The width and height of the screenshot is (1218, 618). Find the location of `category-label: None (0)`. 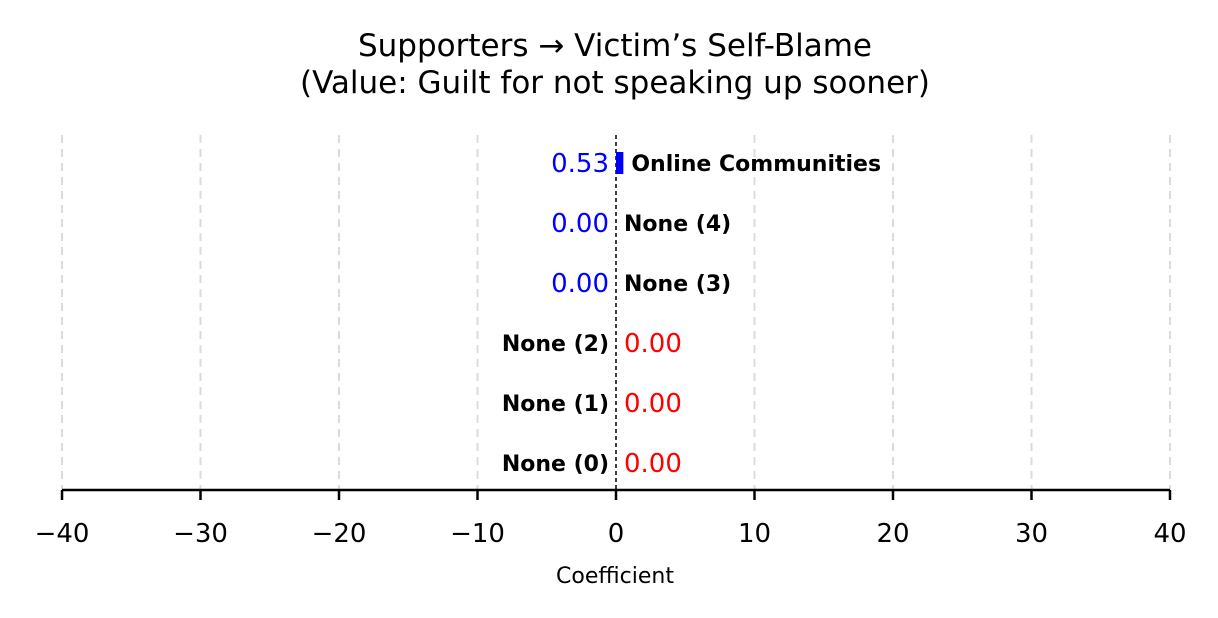

category-label: None (0) is located at coordinates (555, 464).